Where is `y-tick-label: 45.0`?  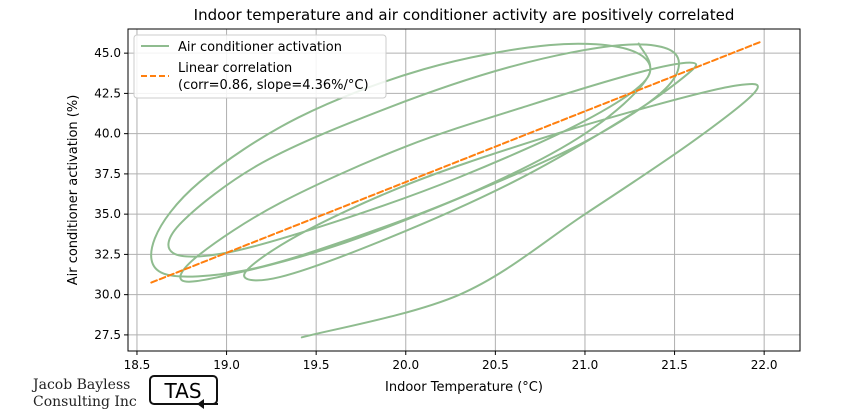 y-tick-label: 45.0 is located at coordinates (107, 53).